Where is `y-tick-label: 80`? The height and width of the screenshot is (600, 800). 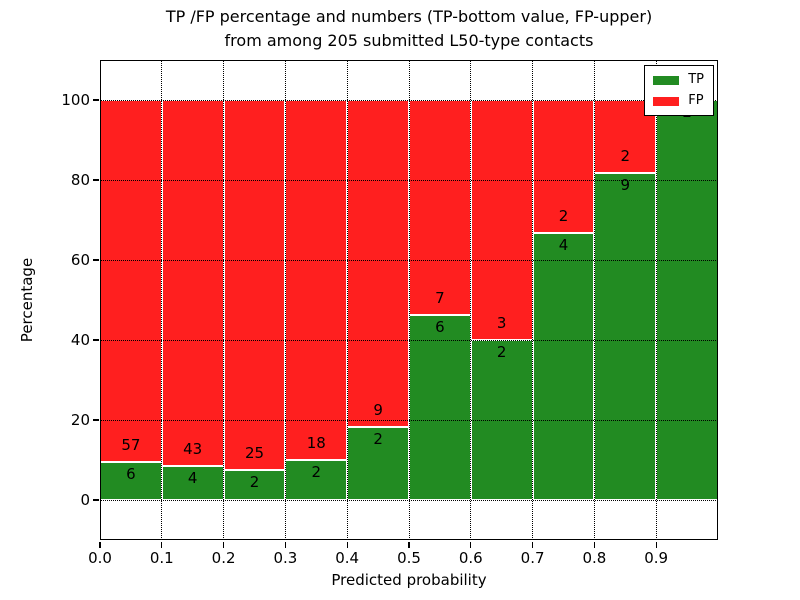 y-tick-label: 80 is located at coordinates (80, 180).